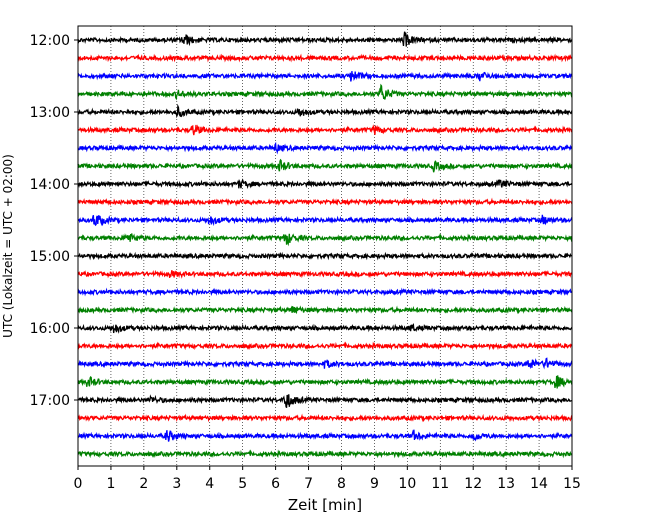 The height and width of the screenshot is (520, 650). Describe the element at coordinates (572, 484) in the screenshot. I see `x-tick-label: 15` at that location.